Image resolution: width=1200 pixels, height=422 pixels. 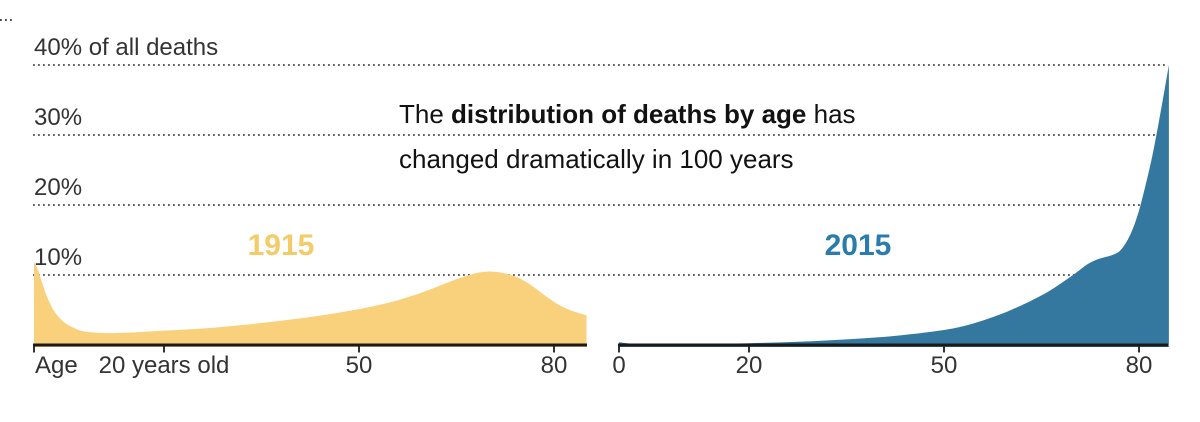 I want to click on y-axis-label-40: 40% of all deaths, so click(x=126, y=47).